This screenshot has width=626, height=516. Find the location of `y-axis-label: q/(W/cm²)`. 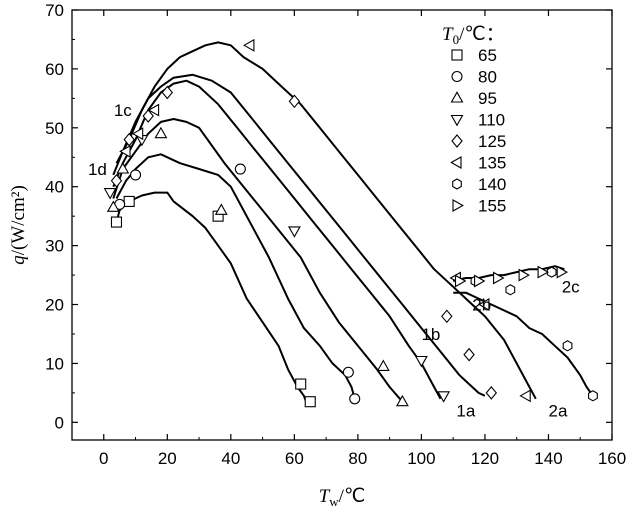

y-axis-label: q/(W/cm²) is located at coordinates (18, 225).